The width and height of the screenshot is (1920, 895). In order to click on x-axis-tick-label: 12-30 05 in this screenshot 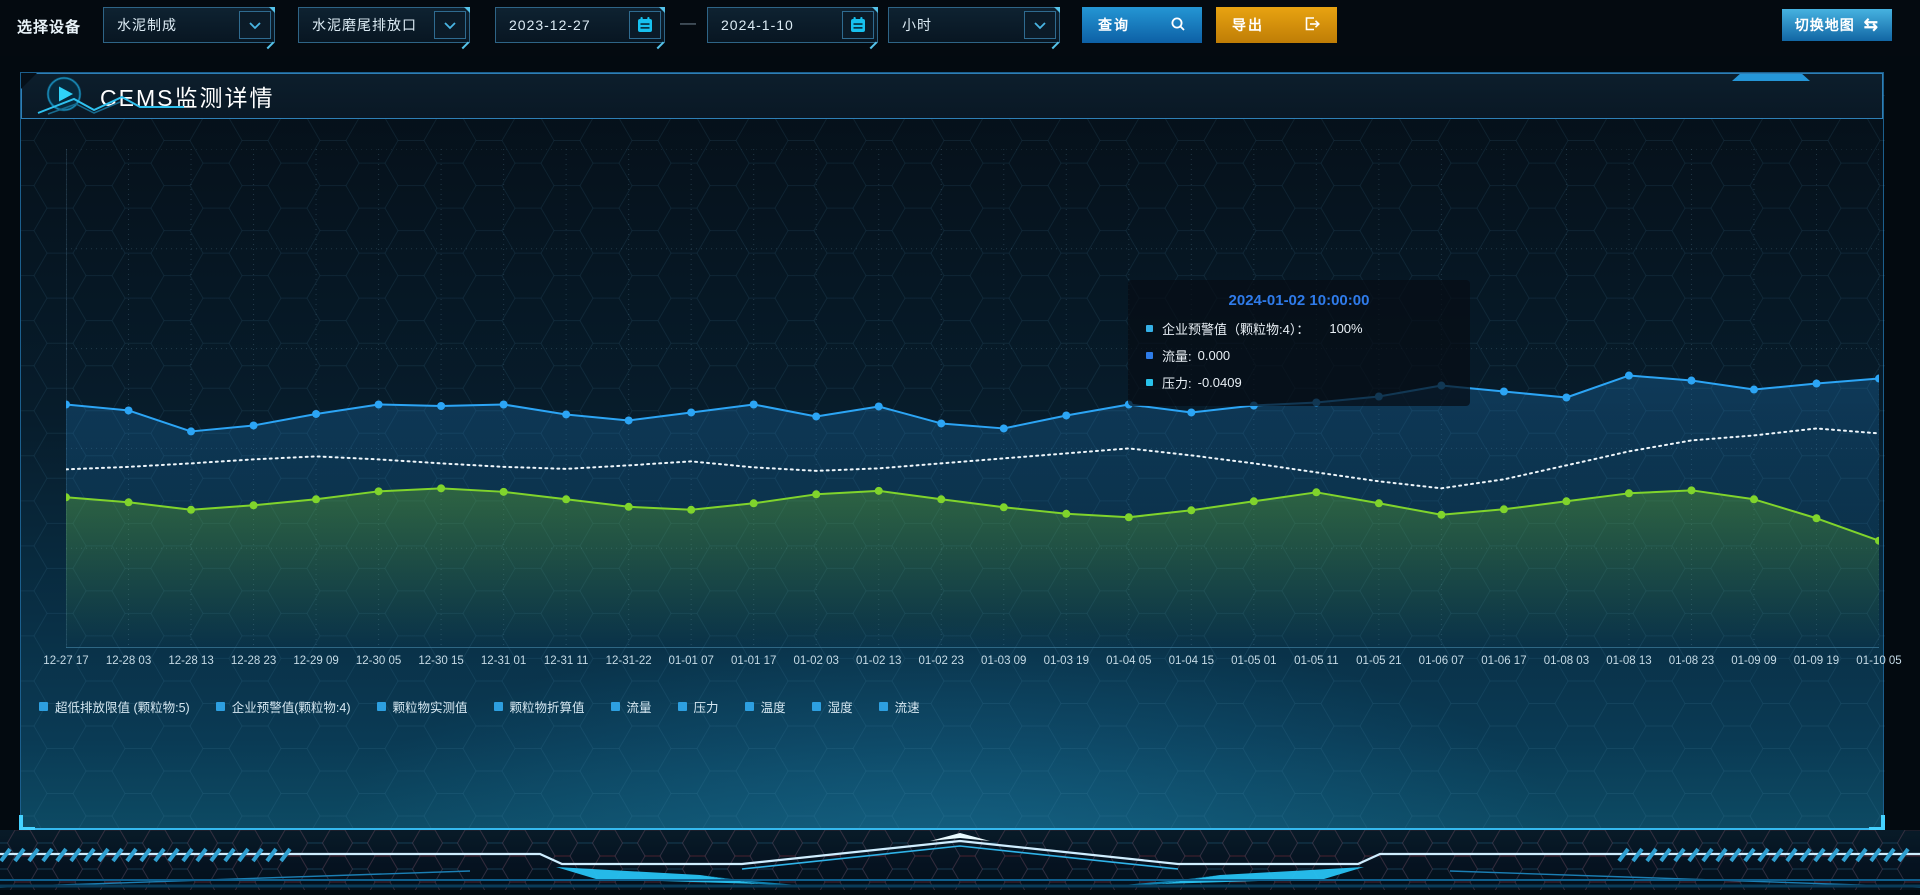, I will do `click(378, 661)`.